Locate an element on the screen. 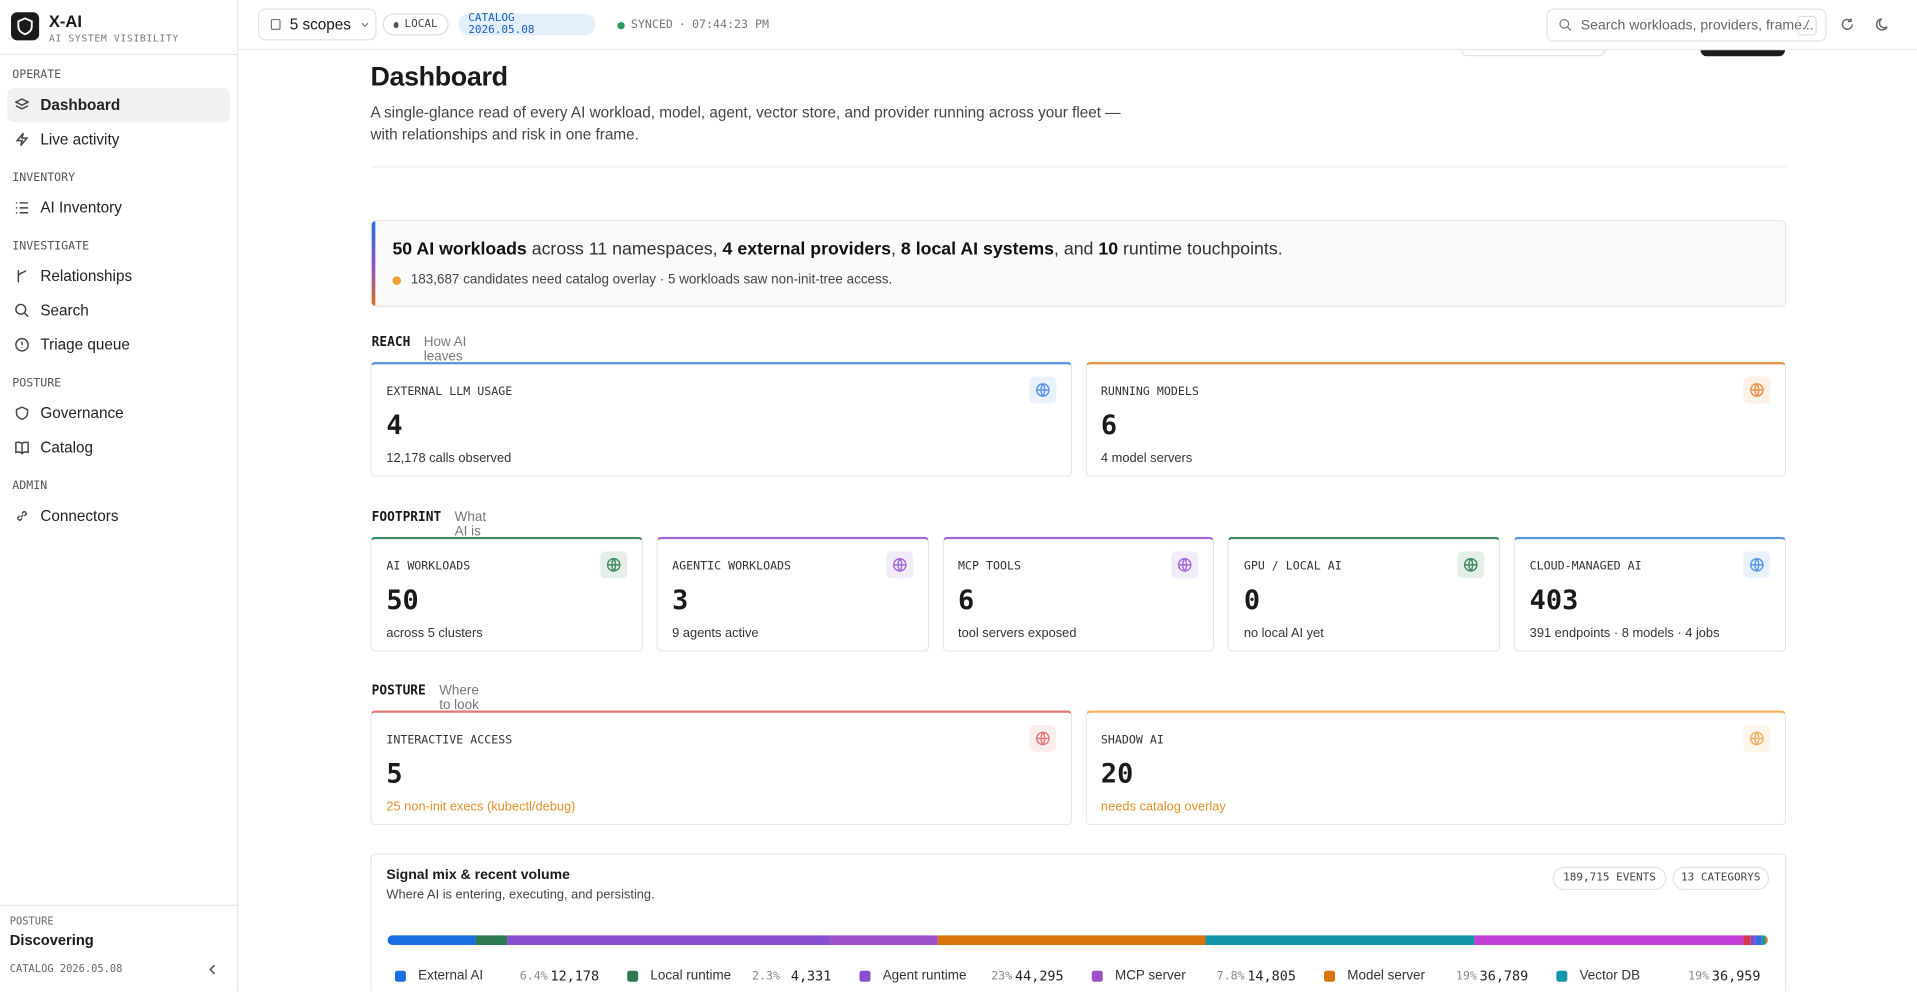 Image resolution: width=1917 pixels, height=992 pixels. section-title: POSTURE is located at coordinates (398, 691).